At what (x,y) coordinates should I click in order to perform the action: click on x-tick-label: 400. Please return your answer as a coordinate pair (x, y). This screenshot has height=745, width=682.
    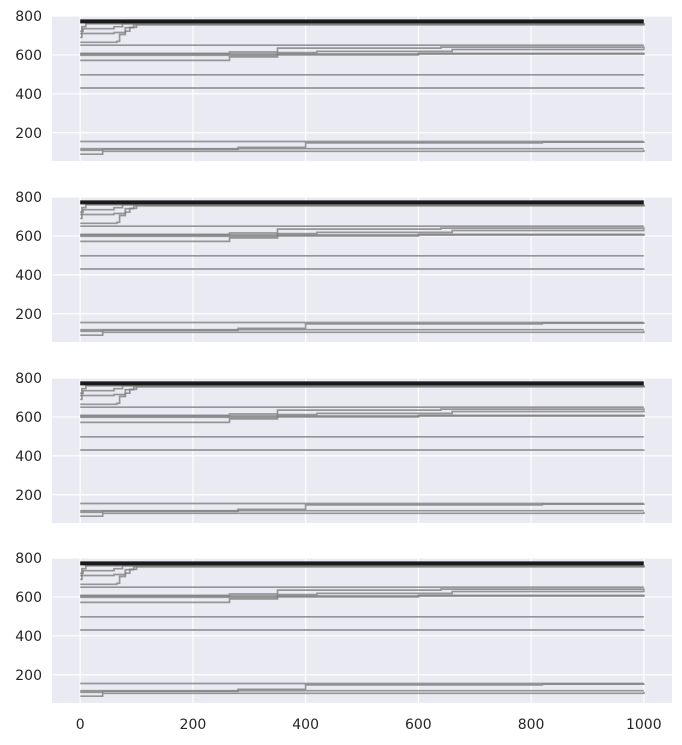
    Looking at the image, I should click on (305, 725).